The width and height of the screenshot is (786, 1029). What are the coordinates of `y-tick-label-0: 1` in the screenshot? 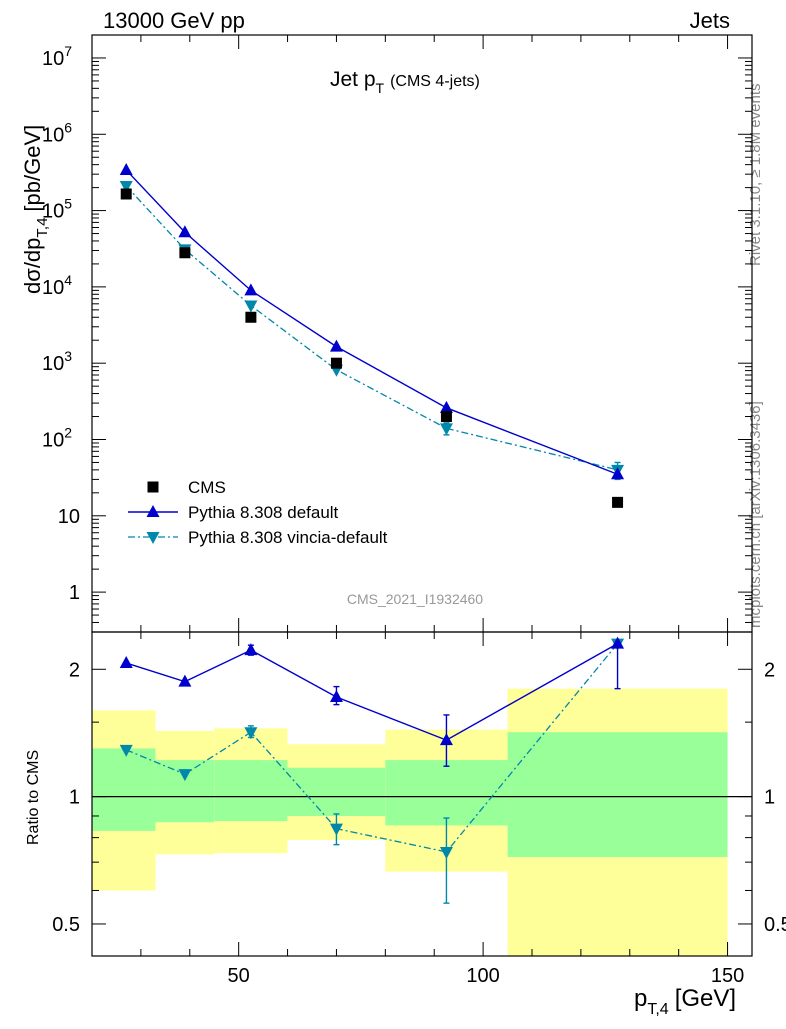 It's located at (74, 593).